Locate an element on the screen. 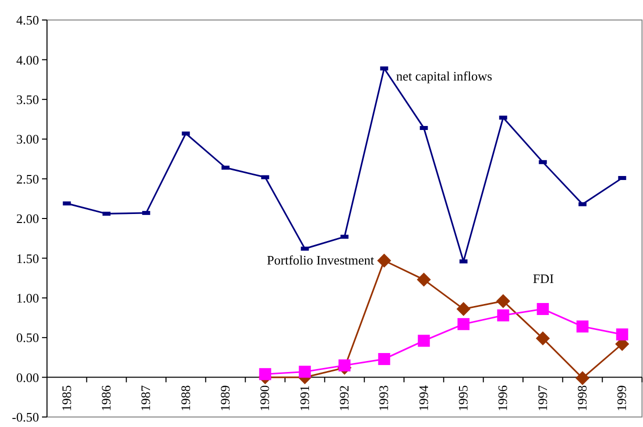  x-tick-label: 1991 is located at coordinates (304, 398).